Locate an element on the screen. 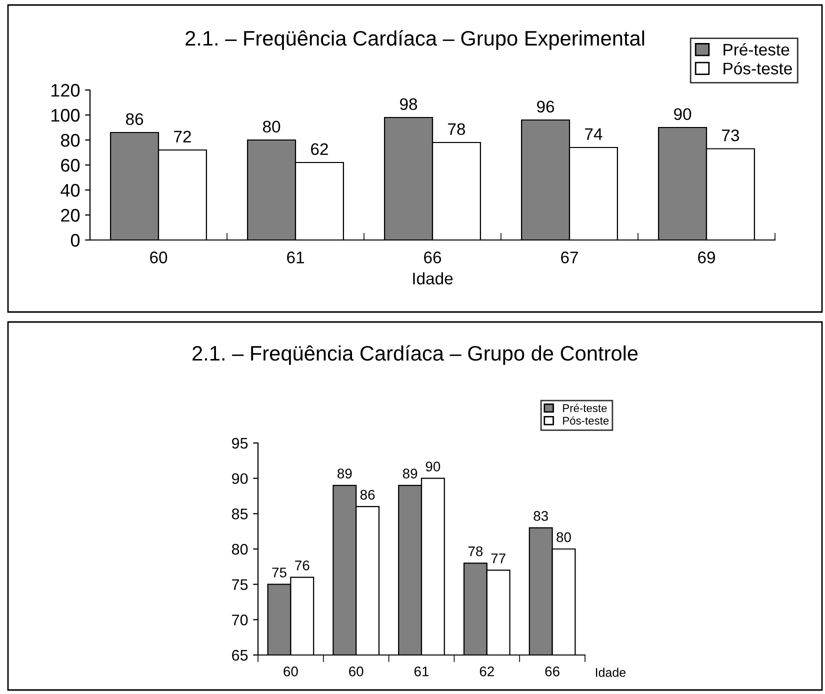 The image size is (825, 694). y-tick-label: 75 is located at coordinates (240, 584).